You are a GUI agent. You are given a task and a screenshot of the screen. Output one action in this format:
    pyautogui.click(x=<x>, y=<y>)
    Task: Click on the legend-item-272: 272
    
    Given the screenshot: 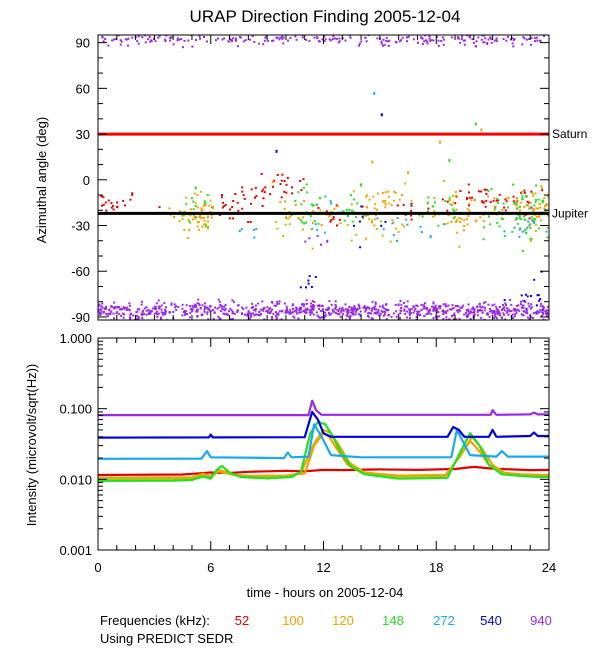 What is the action you would take?
    pyautogui.click(x=444, y=620)
    